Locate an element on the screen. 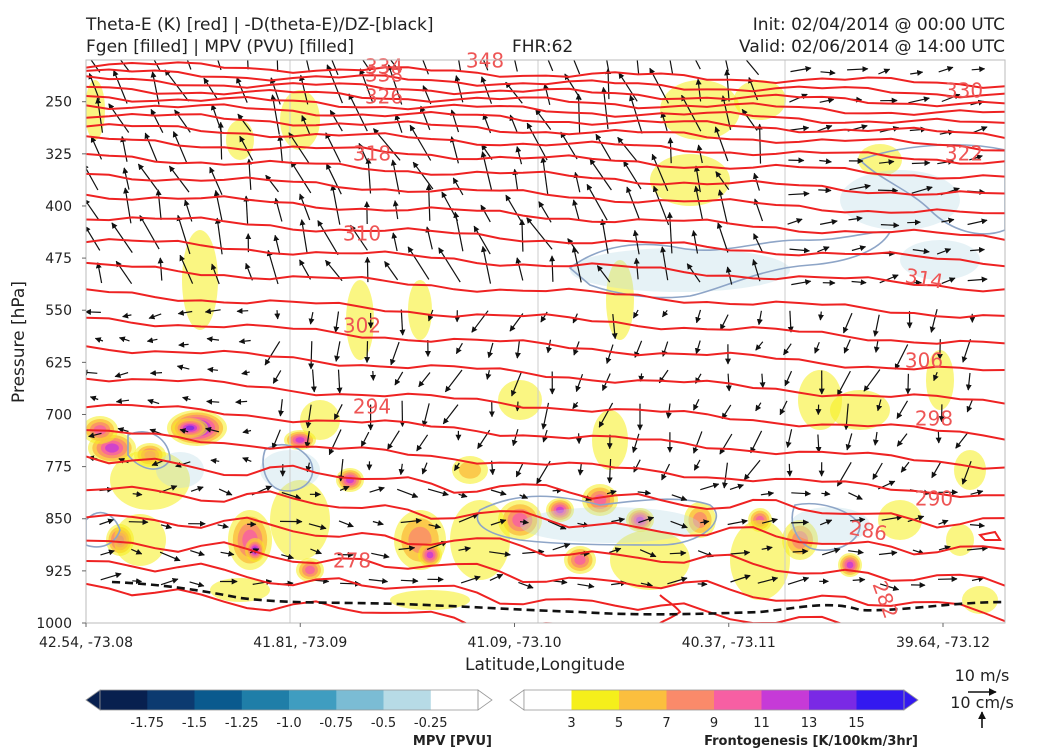 The image size is (1050, 750). colorbar-tick-label: -1.25 is located at coordinates (242, 723).